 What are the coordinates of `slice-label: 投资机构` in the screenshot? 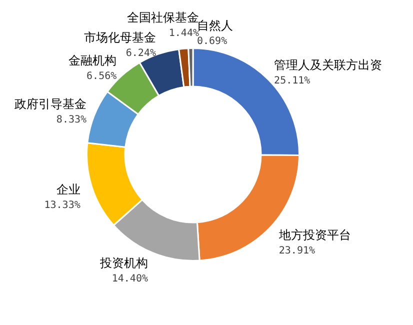 It's located at (123, 263).